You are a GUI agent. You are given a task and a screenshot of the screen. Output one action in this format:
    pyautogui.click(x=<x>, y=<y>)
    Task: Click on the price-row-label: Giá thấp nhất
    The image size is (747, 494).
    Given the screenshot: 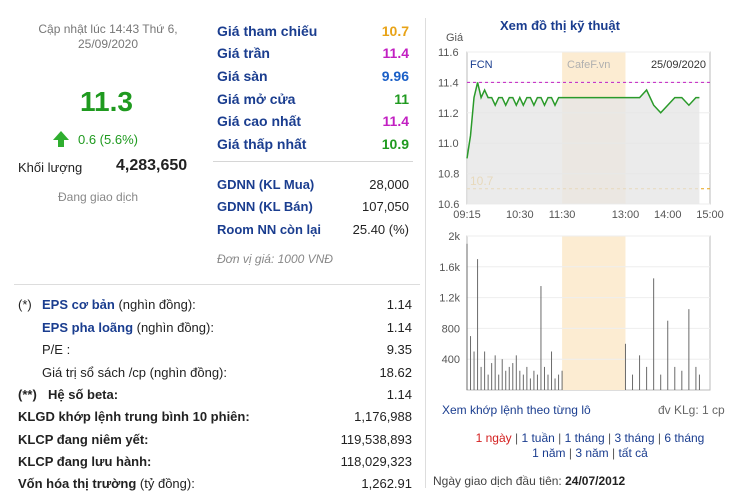 What is the action you would take?
    pyautogui.click(x=262, y=144)
    